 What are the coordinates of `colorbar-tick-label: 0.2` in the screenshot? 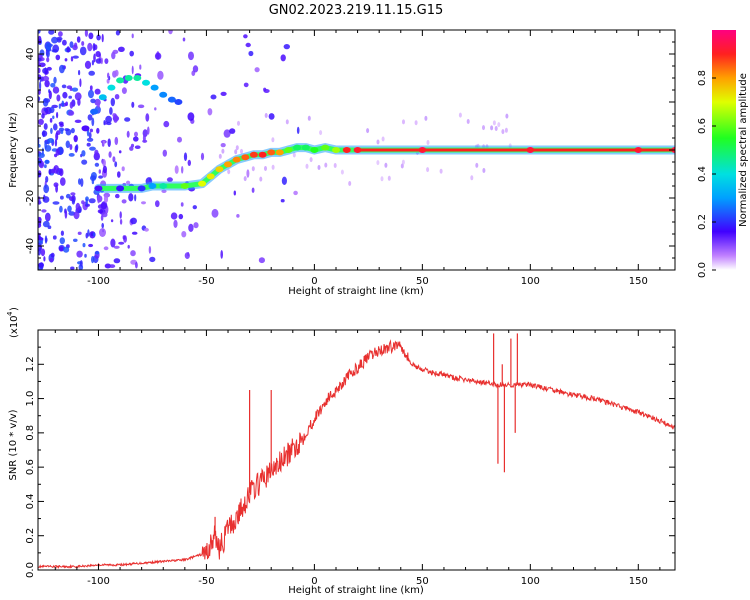 It's located at (702, 222).